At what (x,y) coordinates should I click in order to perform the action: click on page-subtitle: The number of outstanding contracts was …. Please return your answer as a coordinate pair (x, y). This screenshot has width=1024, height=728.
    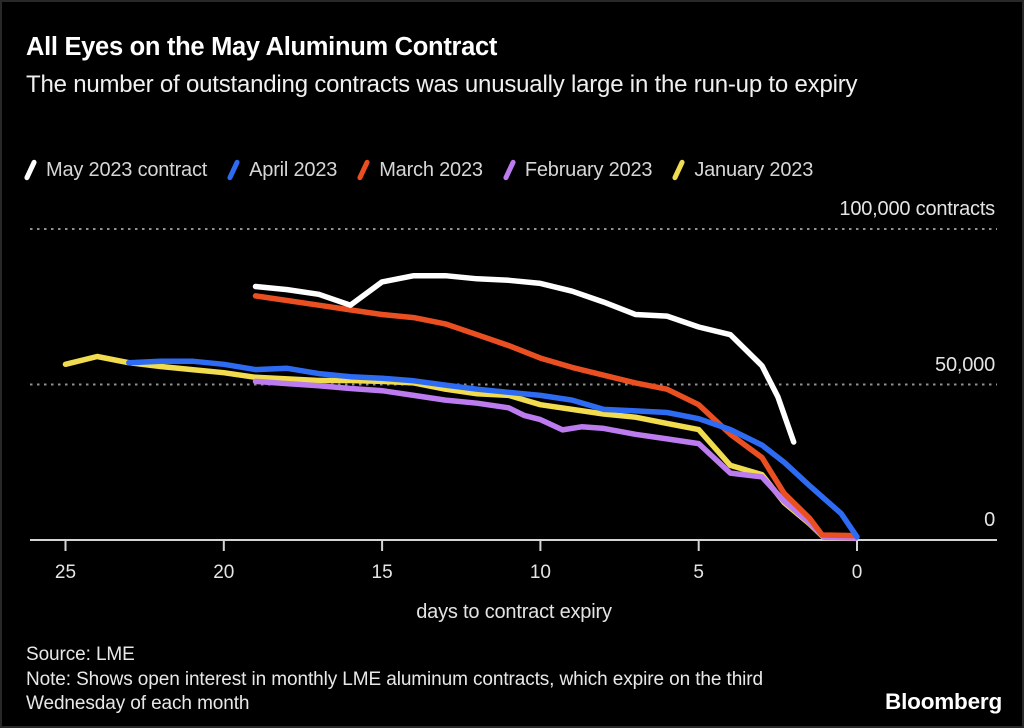
    Looking at the image, I should click on (442, 84).